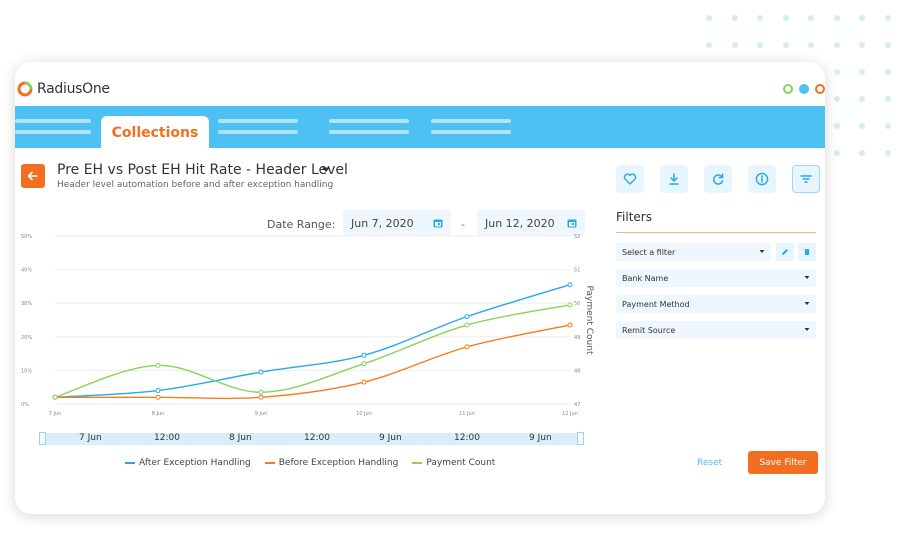 The width and height of the screenshot is (915, 537). I want to click on legend-label: After Exception Handling, so click(195, 463).